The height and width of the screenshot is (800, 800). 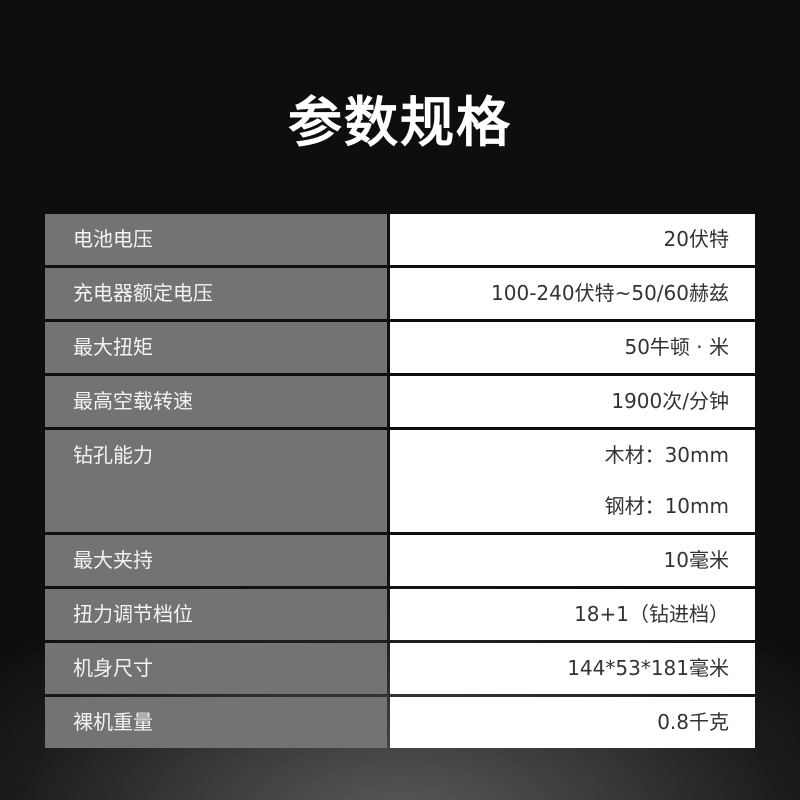 I want to click on spec-label: 最大扭矩, so click(x=113, y=347).